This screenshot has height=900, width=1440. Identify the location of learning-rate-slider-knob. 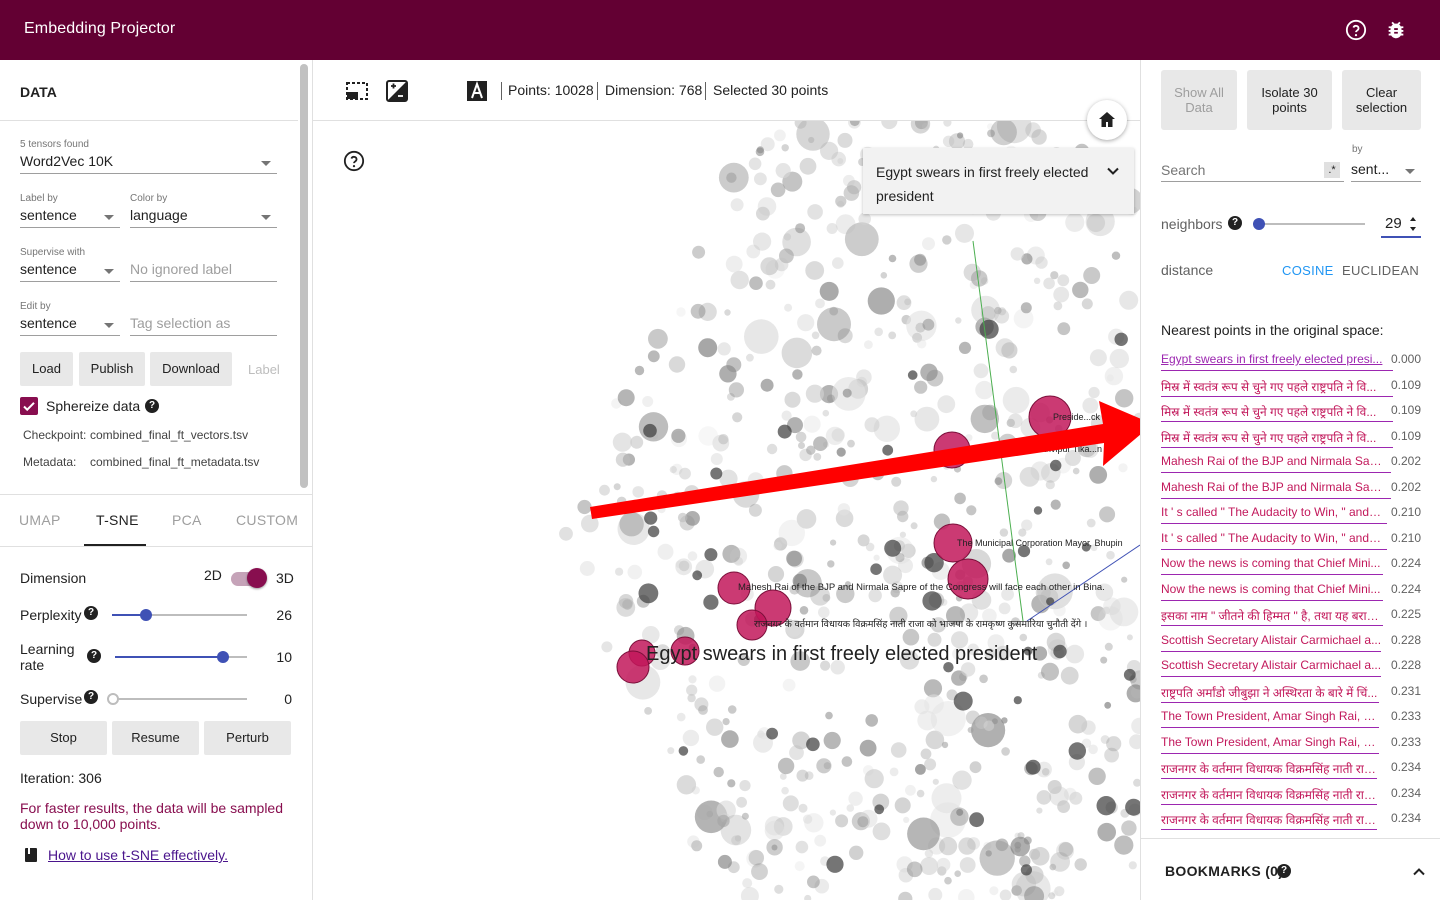
(223, 657).